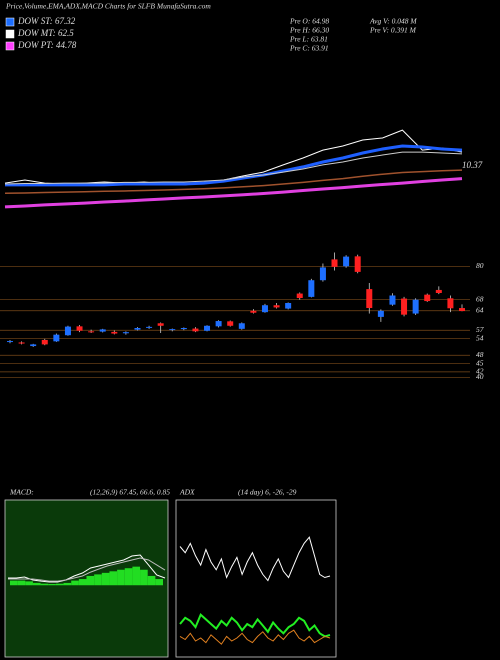  I want to click on y-tick-label: 64, so click(480, 309).